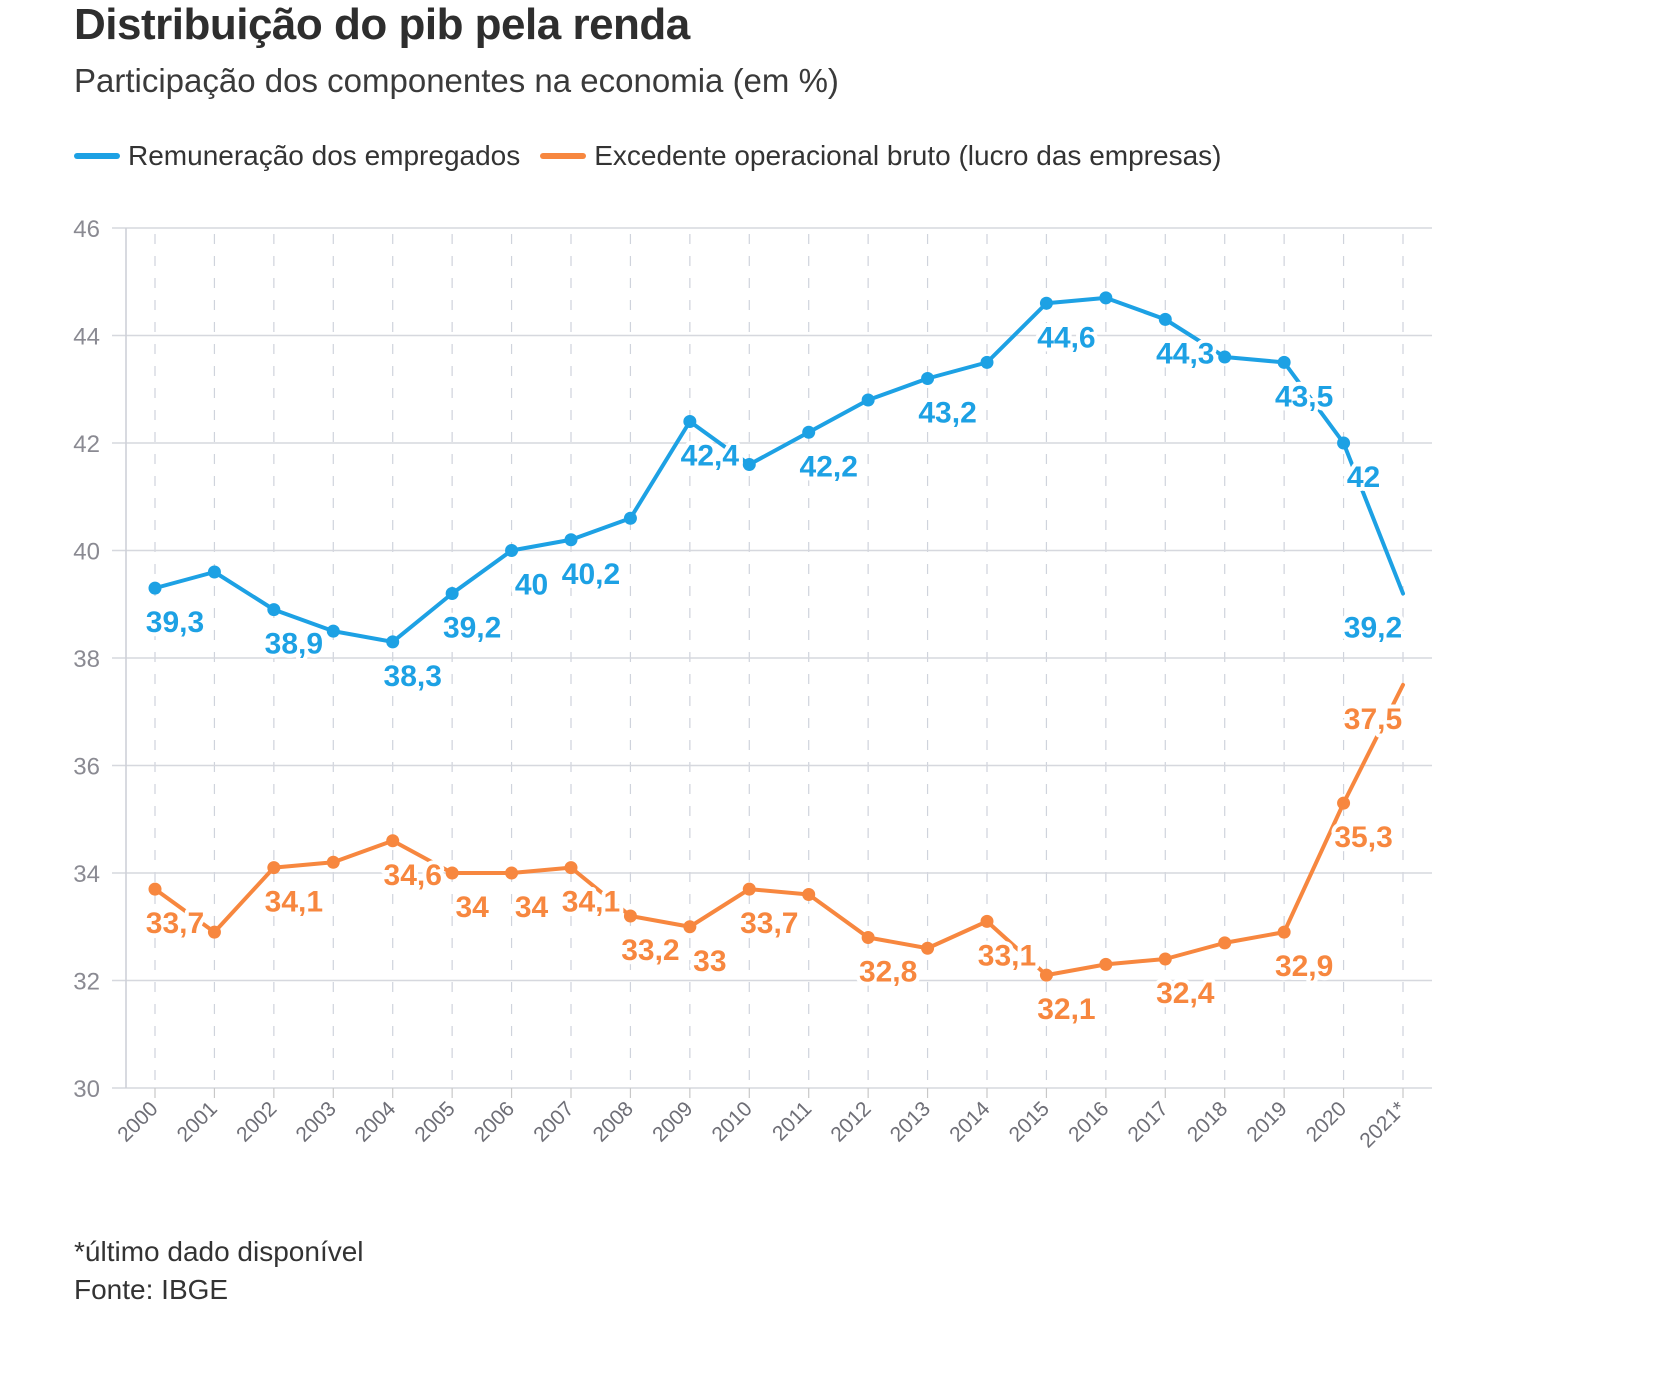 Image resolution: width=1664 pixels, height=1396 pixels. Describe the element at coordinates (434, 1121) in the screenshot. I see `x-tick-label: 2005` at that location.